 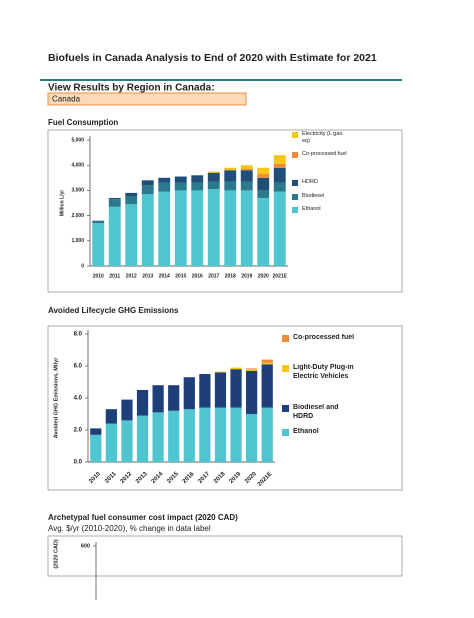 I want to click on chart-title: Fuel Consumption, so click(x=83, y=122).